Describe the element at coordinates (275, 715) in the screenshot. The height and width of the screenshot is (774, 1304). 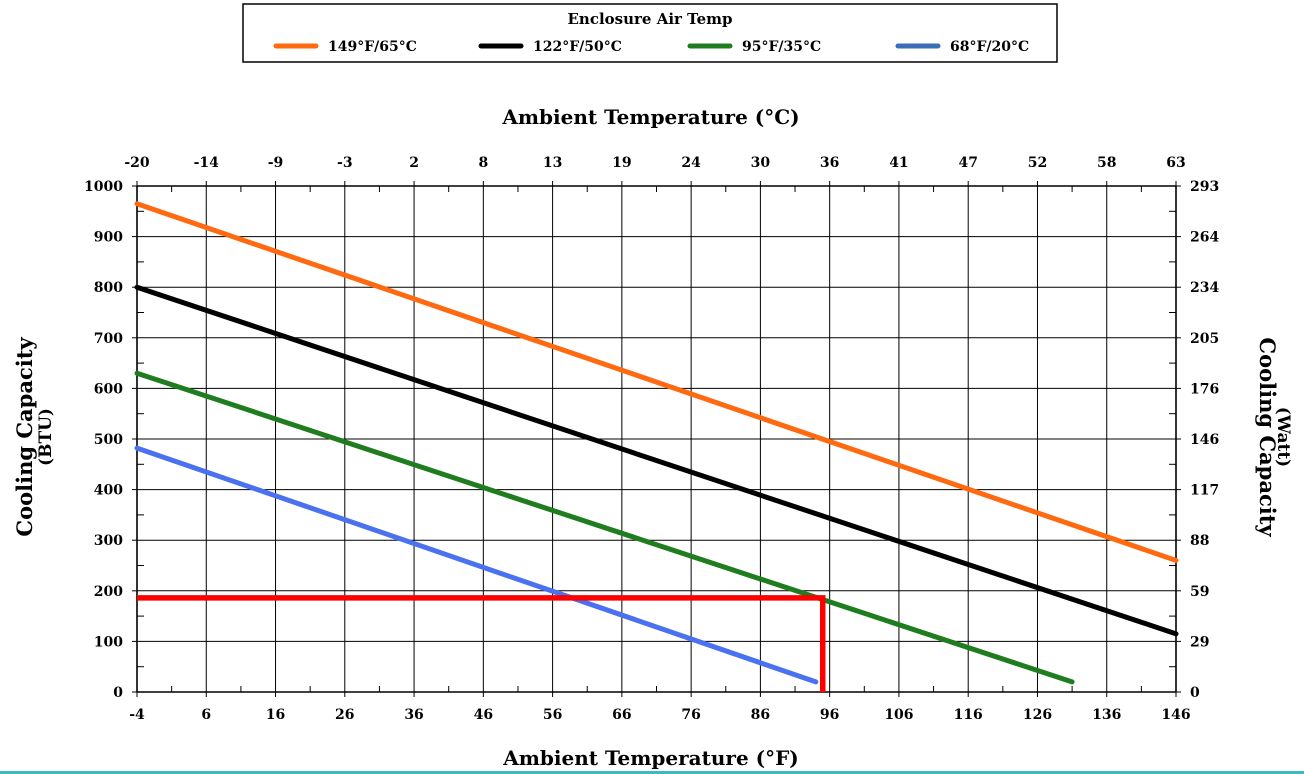
I see `x-tick-label-bottom: 16` at that location.